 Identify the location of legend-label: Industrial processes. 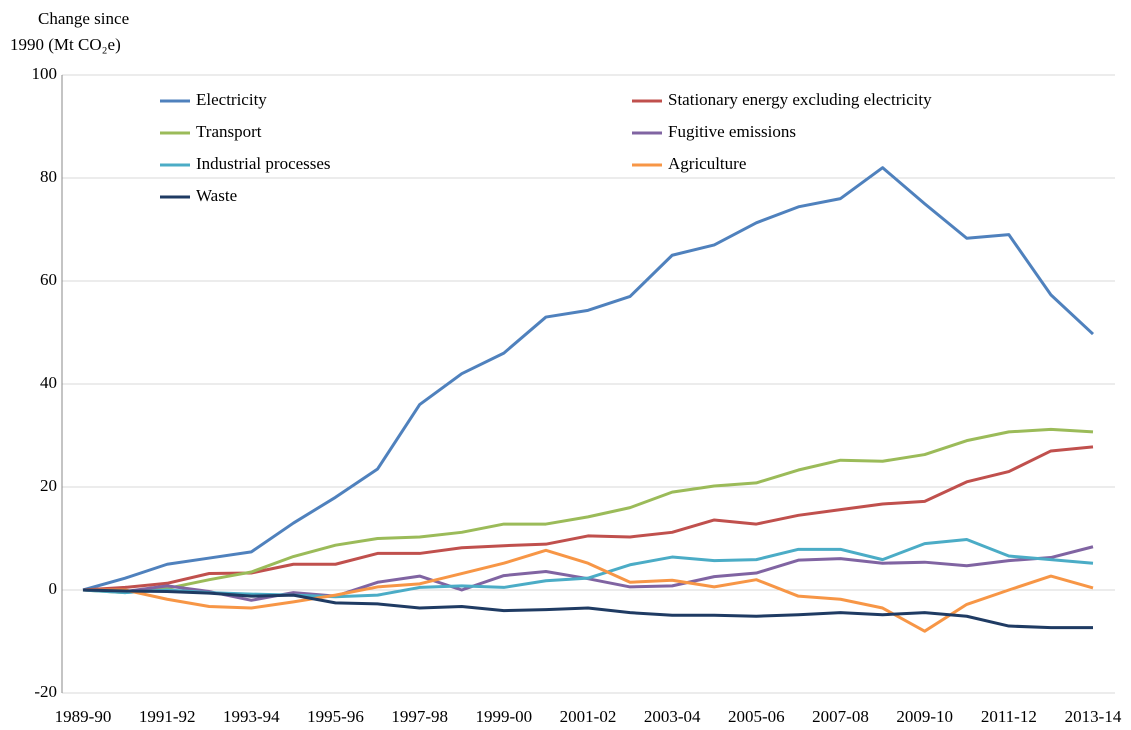
(263, 163).